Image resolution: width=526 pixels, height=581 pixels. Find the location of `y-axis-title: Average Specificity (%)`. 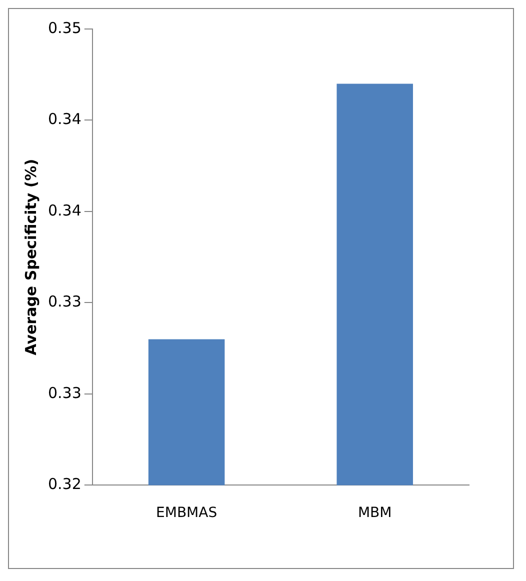

y-axis-title: Average Specificity (%) is located at coordinates (31, 257).